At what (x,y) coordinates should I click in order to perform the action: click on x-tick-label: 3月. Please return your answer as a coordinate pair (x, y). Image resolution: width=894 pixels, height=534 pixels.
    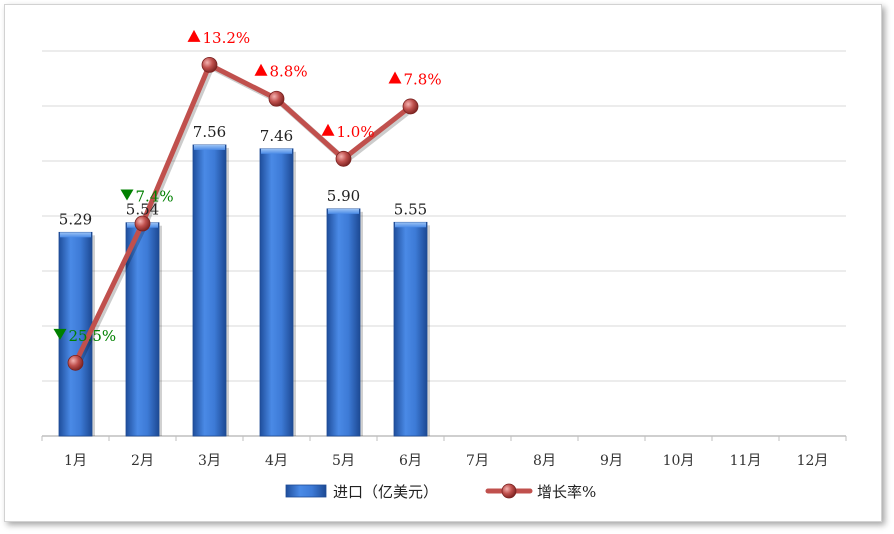
    Looking at the image, I should click on (209, 461).